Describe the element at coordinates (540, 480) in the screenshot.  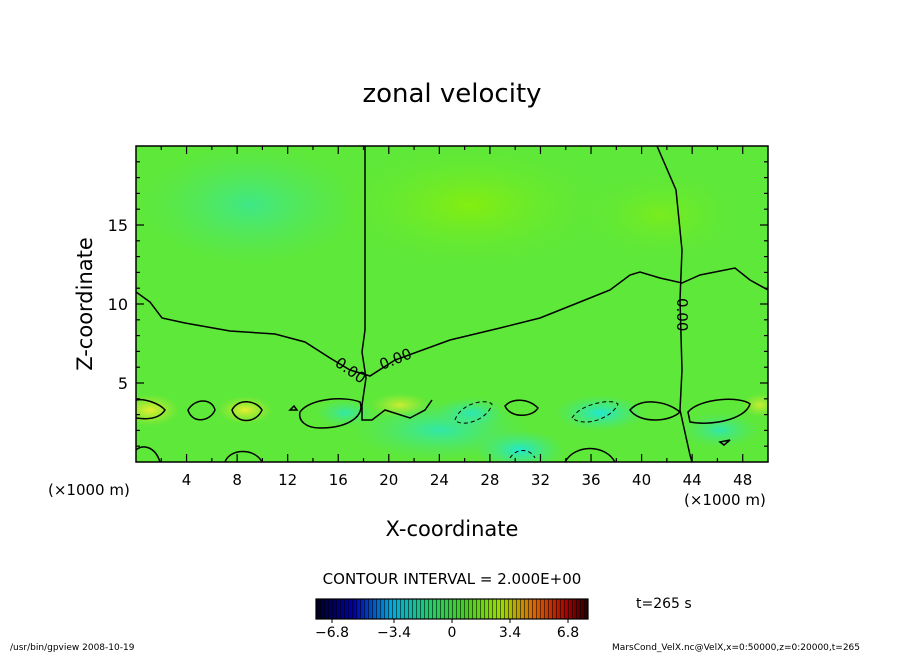
I see `x-tick-label: 32` at that location.